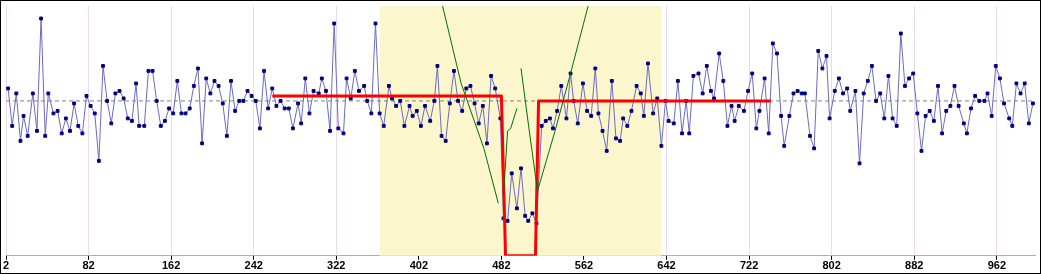  What do you see at coordinates (419, 265) in the screenshot?
I see `x-tick-label: 402` at bounding box center [419, 265].